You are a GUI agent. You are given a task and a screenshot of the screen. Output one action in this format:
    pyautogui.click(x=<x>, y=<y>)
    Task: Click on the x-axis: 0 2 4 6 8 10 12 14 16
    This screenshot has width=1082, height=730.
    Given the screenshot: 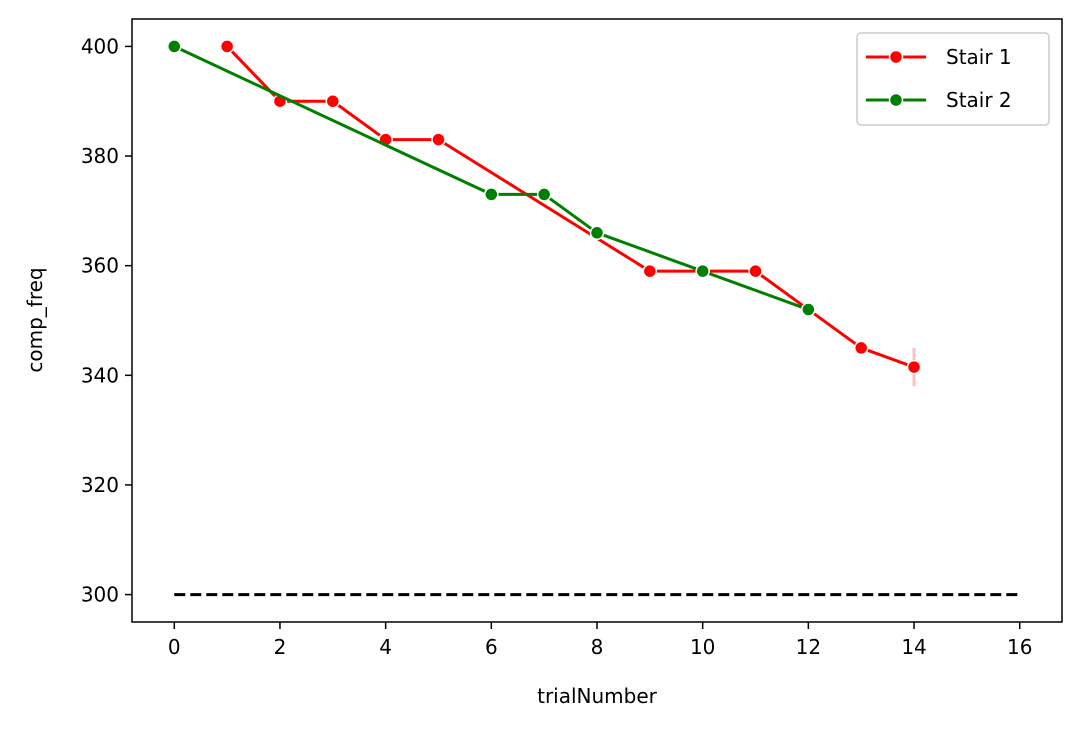 What is the action you would take?
    pyautogui.click(x=600, y=640)
    